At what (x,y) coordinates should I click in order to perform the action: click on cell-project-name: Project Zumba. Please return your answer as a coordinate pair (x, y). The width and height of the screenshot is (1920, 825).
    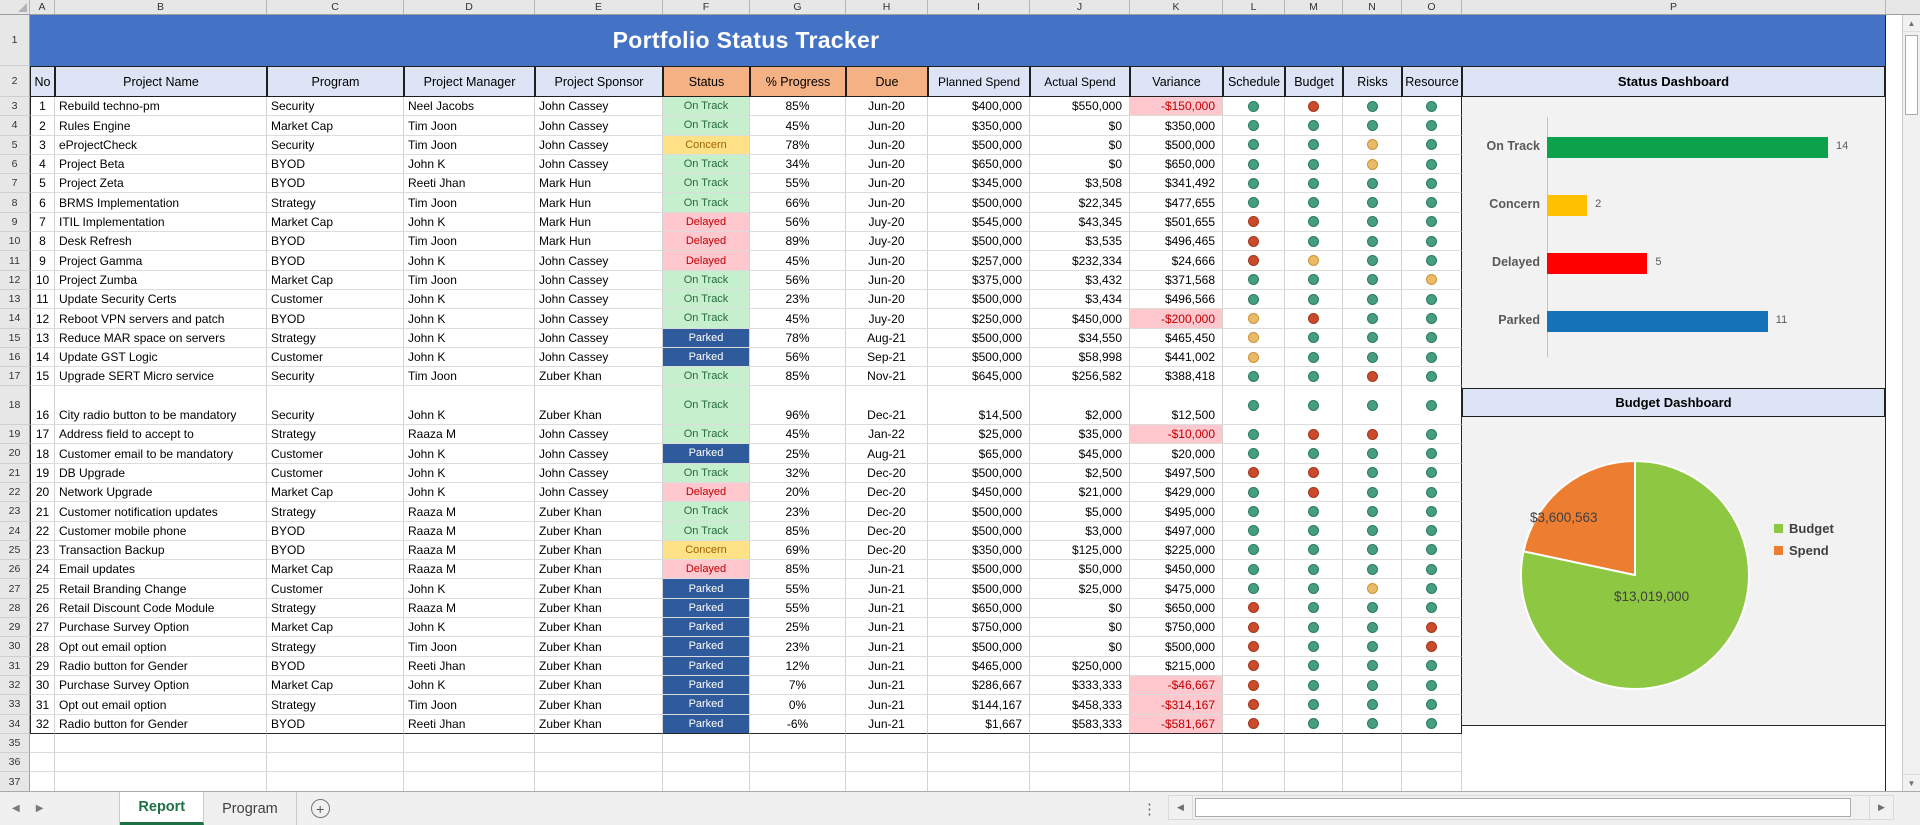
    Looking at the image, I should click on (161, 280).